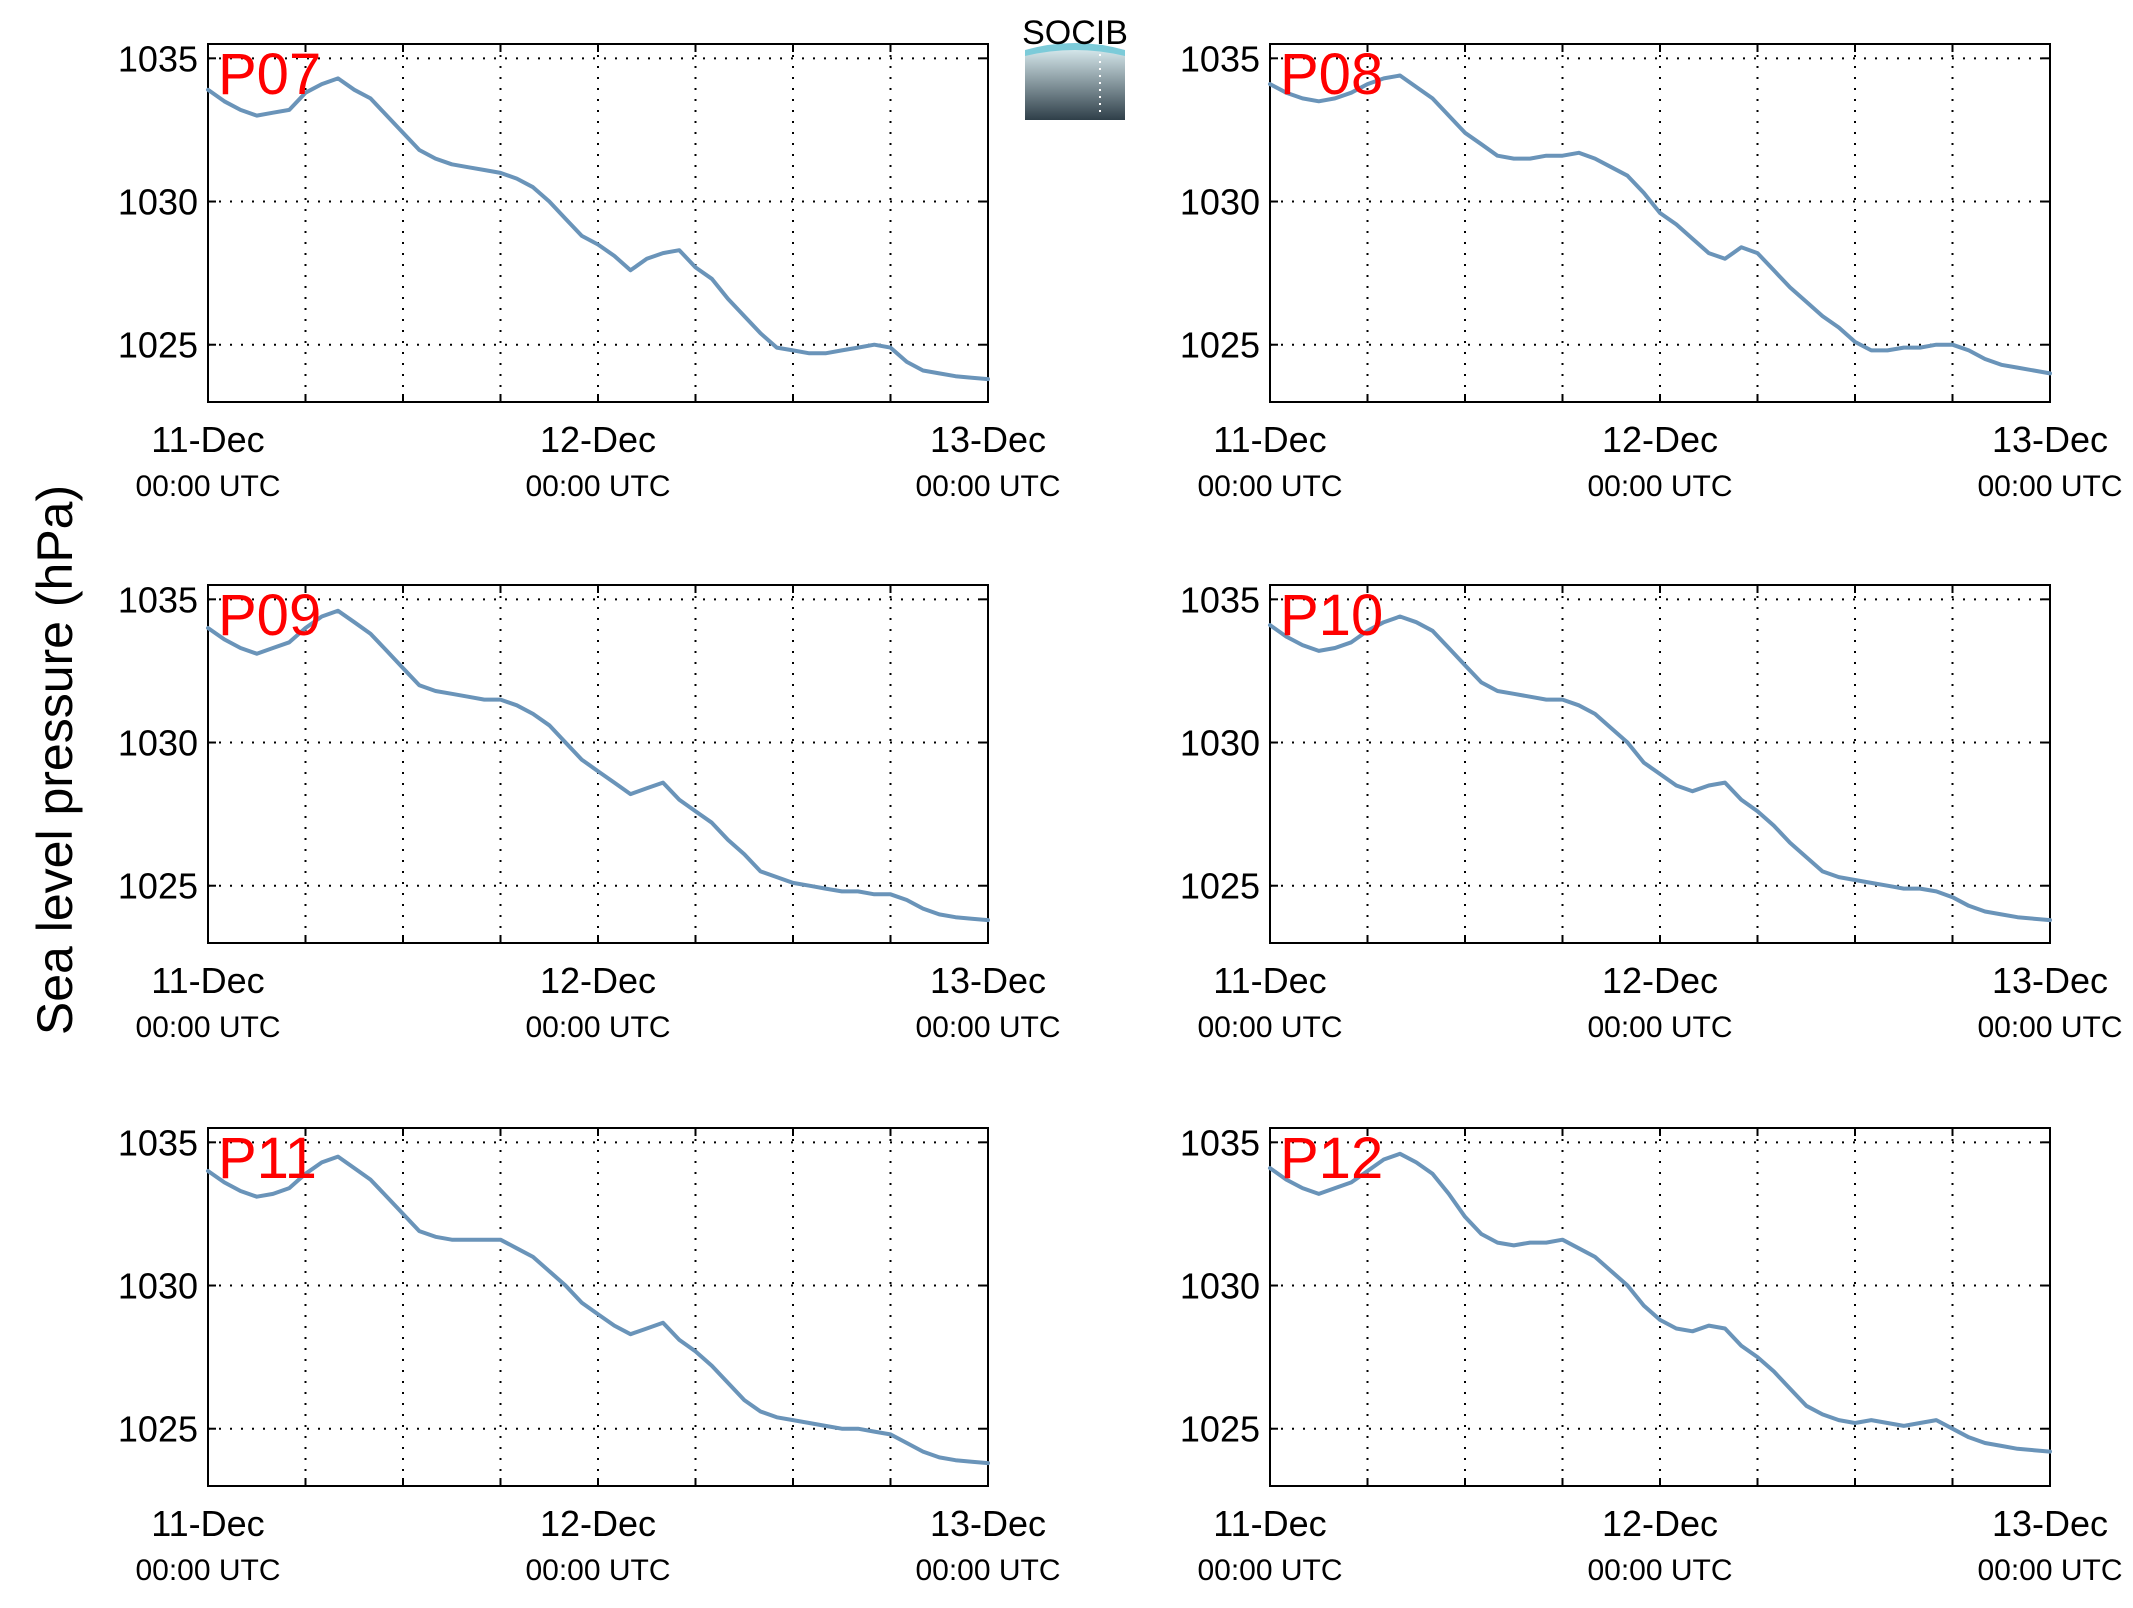 This screenshot has width=2133, height=1608. Describe the element at coordinates (1075, 33) in the screenshot. I see `logo-text: SOCIB` at that location.